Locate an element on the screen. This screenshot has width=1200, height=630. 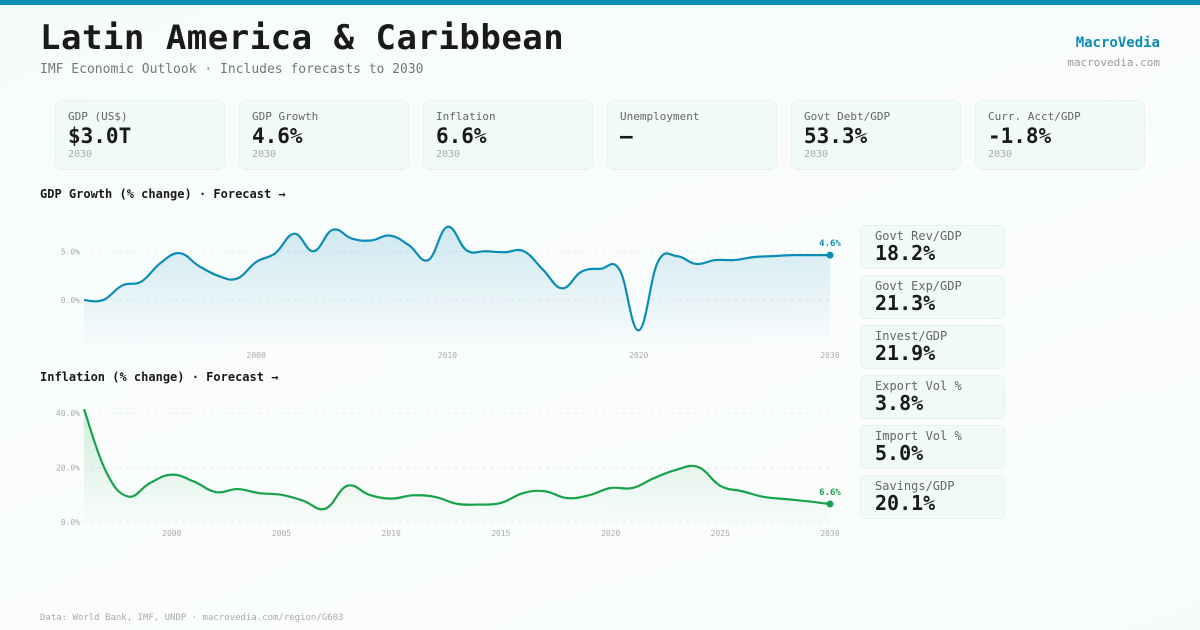
x-tick-label: 2015 is located at coordinates (500, 533).